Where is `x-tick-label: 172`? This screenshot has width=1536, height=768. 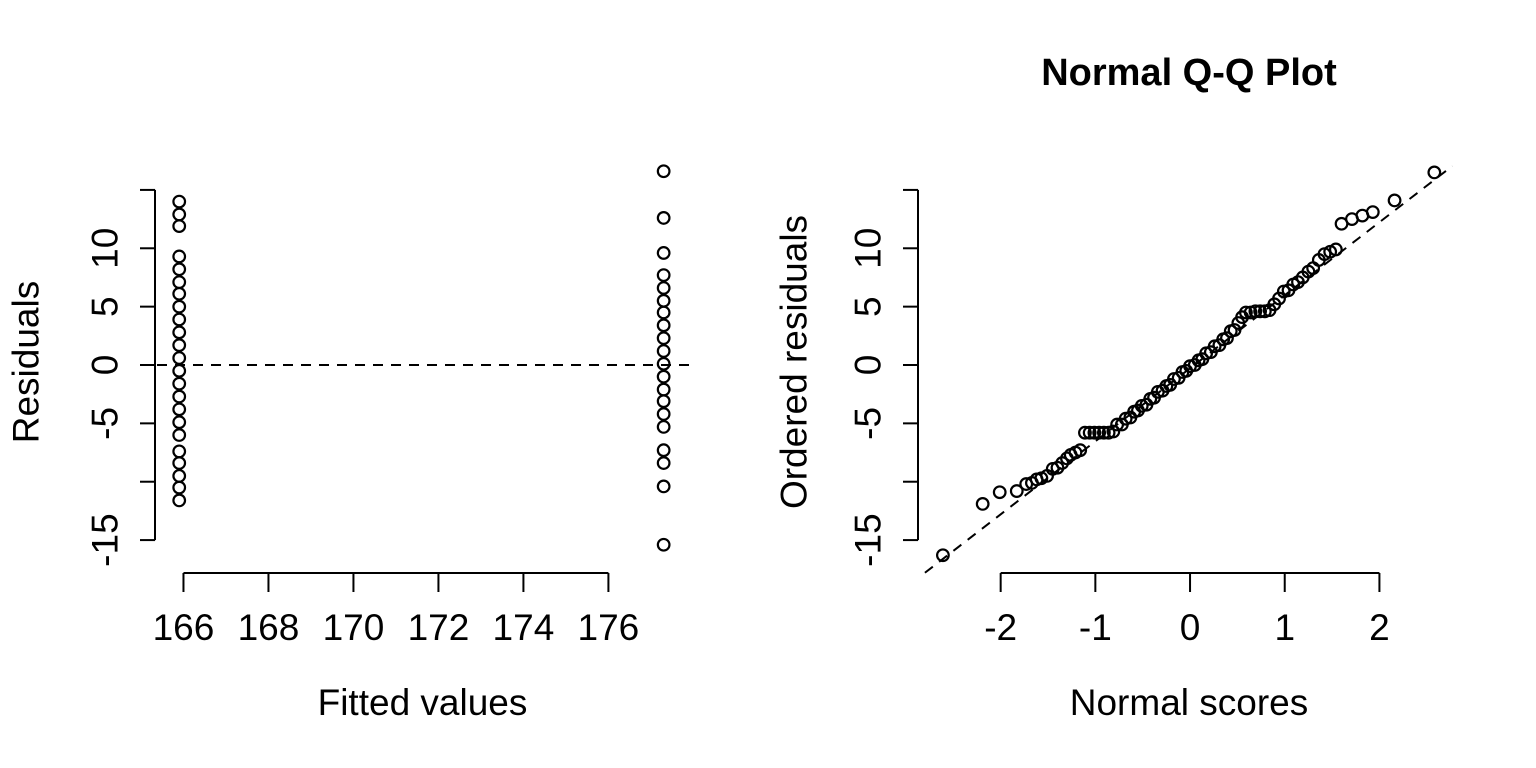 x-tick-label: 172 is located at coordinates (439, 627).